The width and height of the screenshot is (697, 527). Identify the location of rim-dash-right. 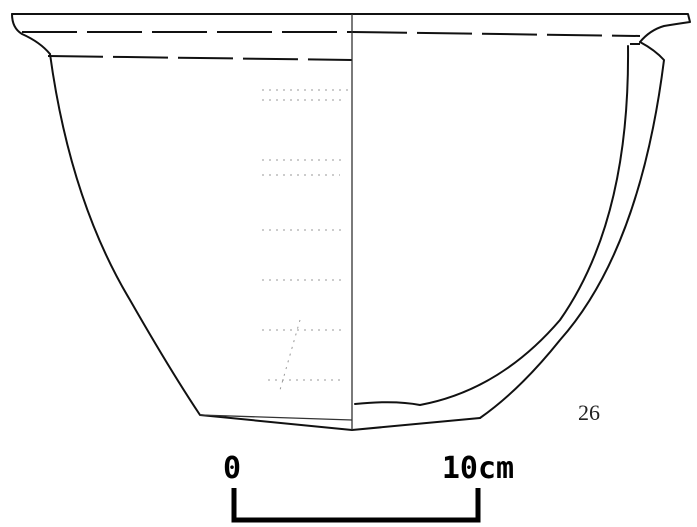
(496, 34).